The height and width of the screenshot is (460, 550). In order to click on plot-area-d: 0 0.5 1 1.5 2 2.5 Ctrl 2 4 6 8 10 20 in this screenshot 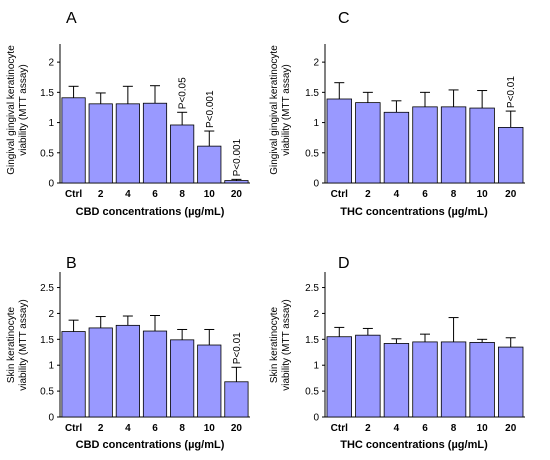, I will do `click(415, 353)`.